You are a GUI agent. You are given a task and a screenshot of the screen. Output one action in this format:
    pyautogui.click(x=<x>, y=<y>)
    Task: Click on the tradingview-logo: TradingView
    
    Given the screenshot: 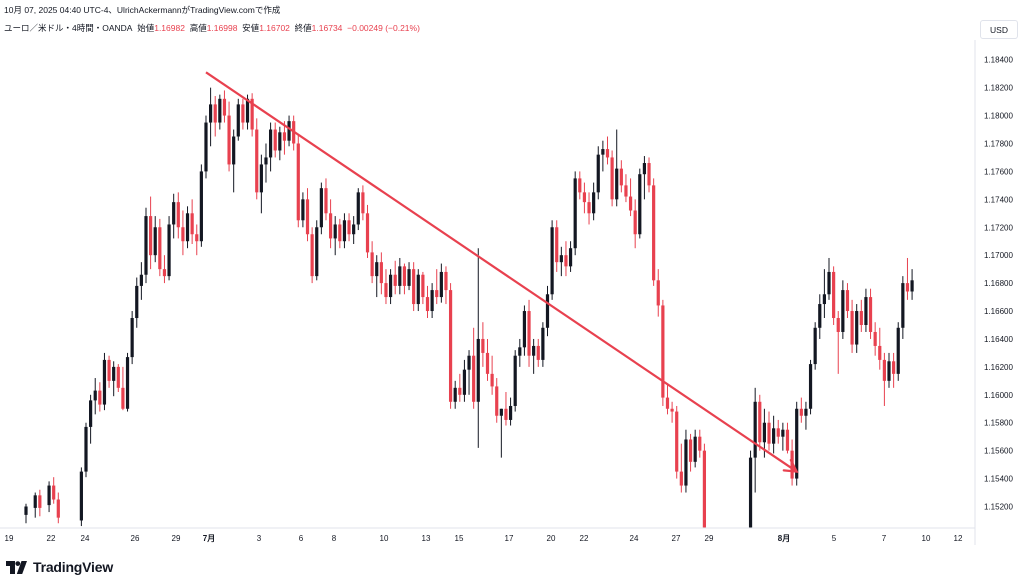 What is the action you would take?
    pyautogui.click(x=59, y=567)
    